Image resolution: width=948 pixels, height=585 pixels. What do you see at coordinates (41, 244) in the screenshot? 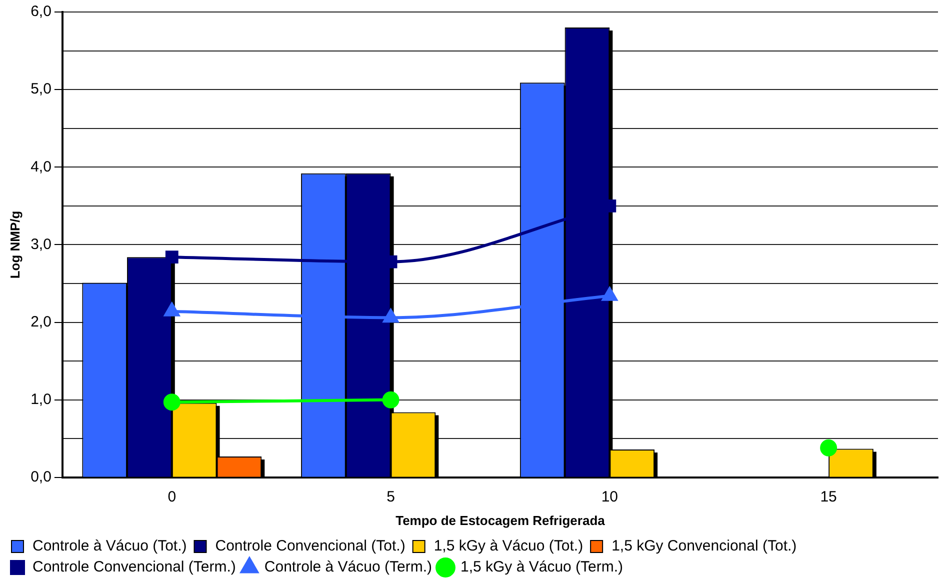
I see `y-tick-label: 3,0` at bounding box center [41, 244].